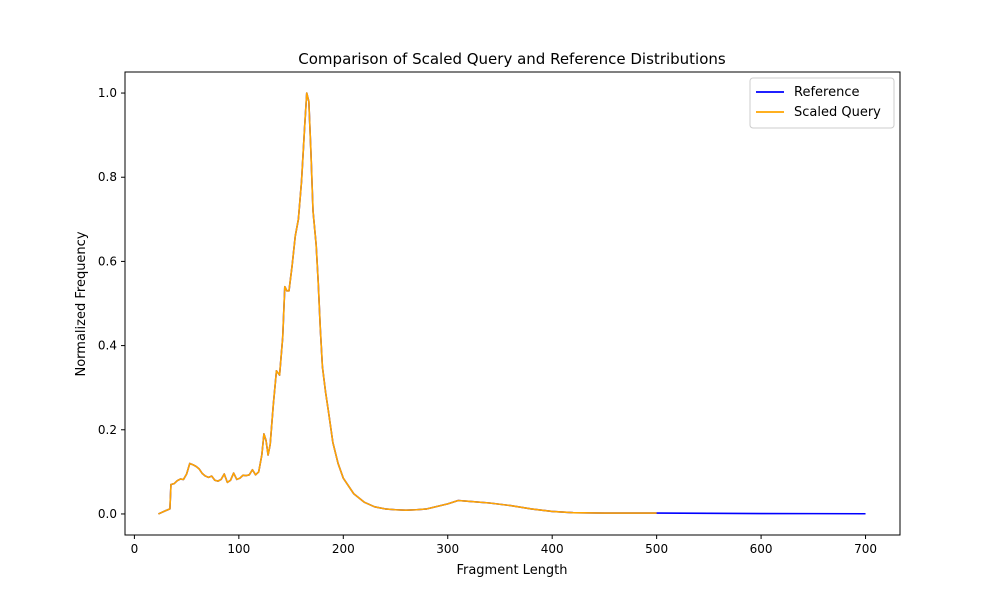 The height and width of the screenshot is (604, 1000). I want to click on x-tick-label: 700, so click(865, 549).